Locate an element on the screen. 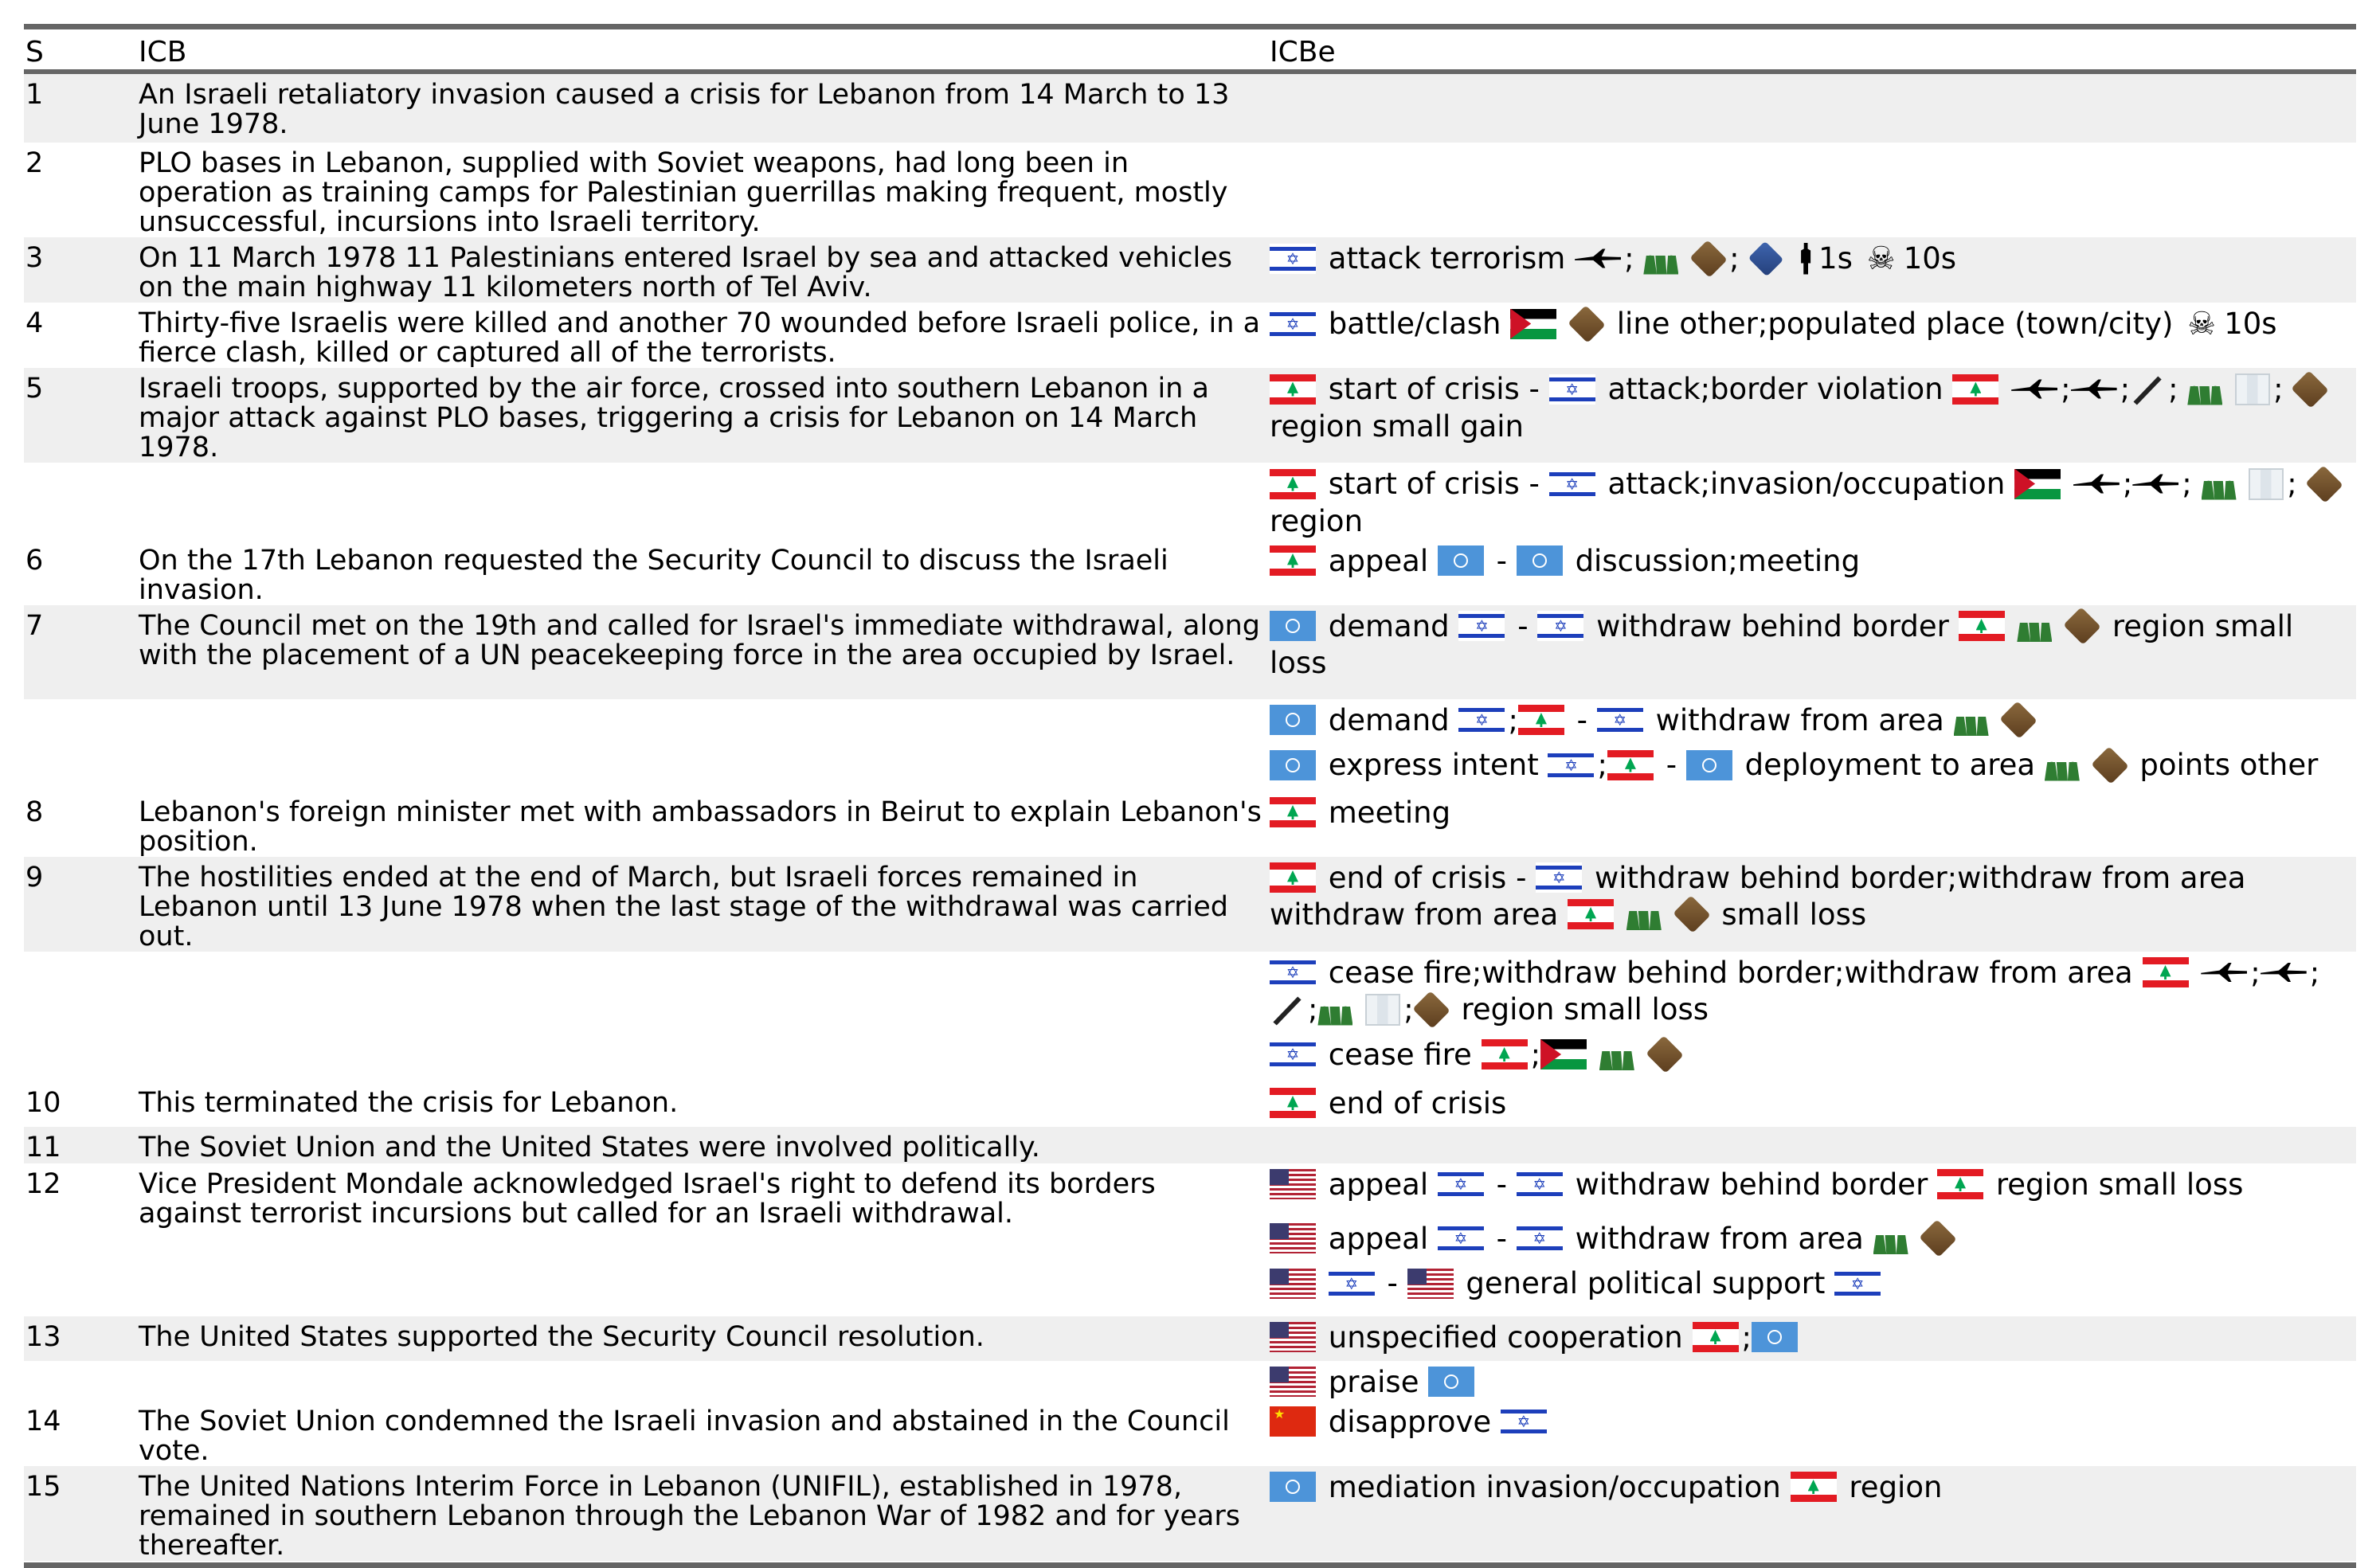  event-text: demand is located at coordinates (1389, 625).